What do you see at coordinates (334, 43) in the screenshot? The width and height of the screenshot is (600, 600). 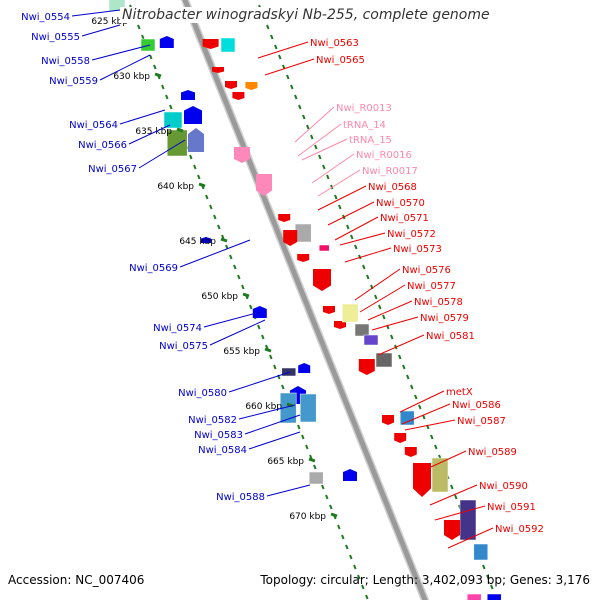 I see `gene-label-right: Nwi_0563` at bounding box center [334, 43].